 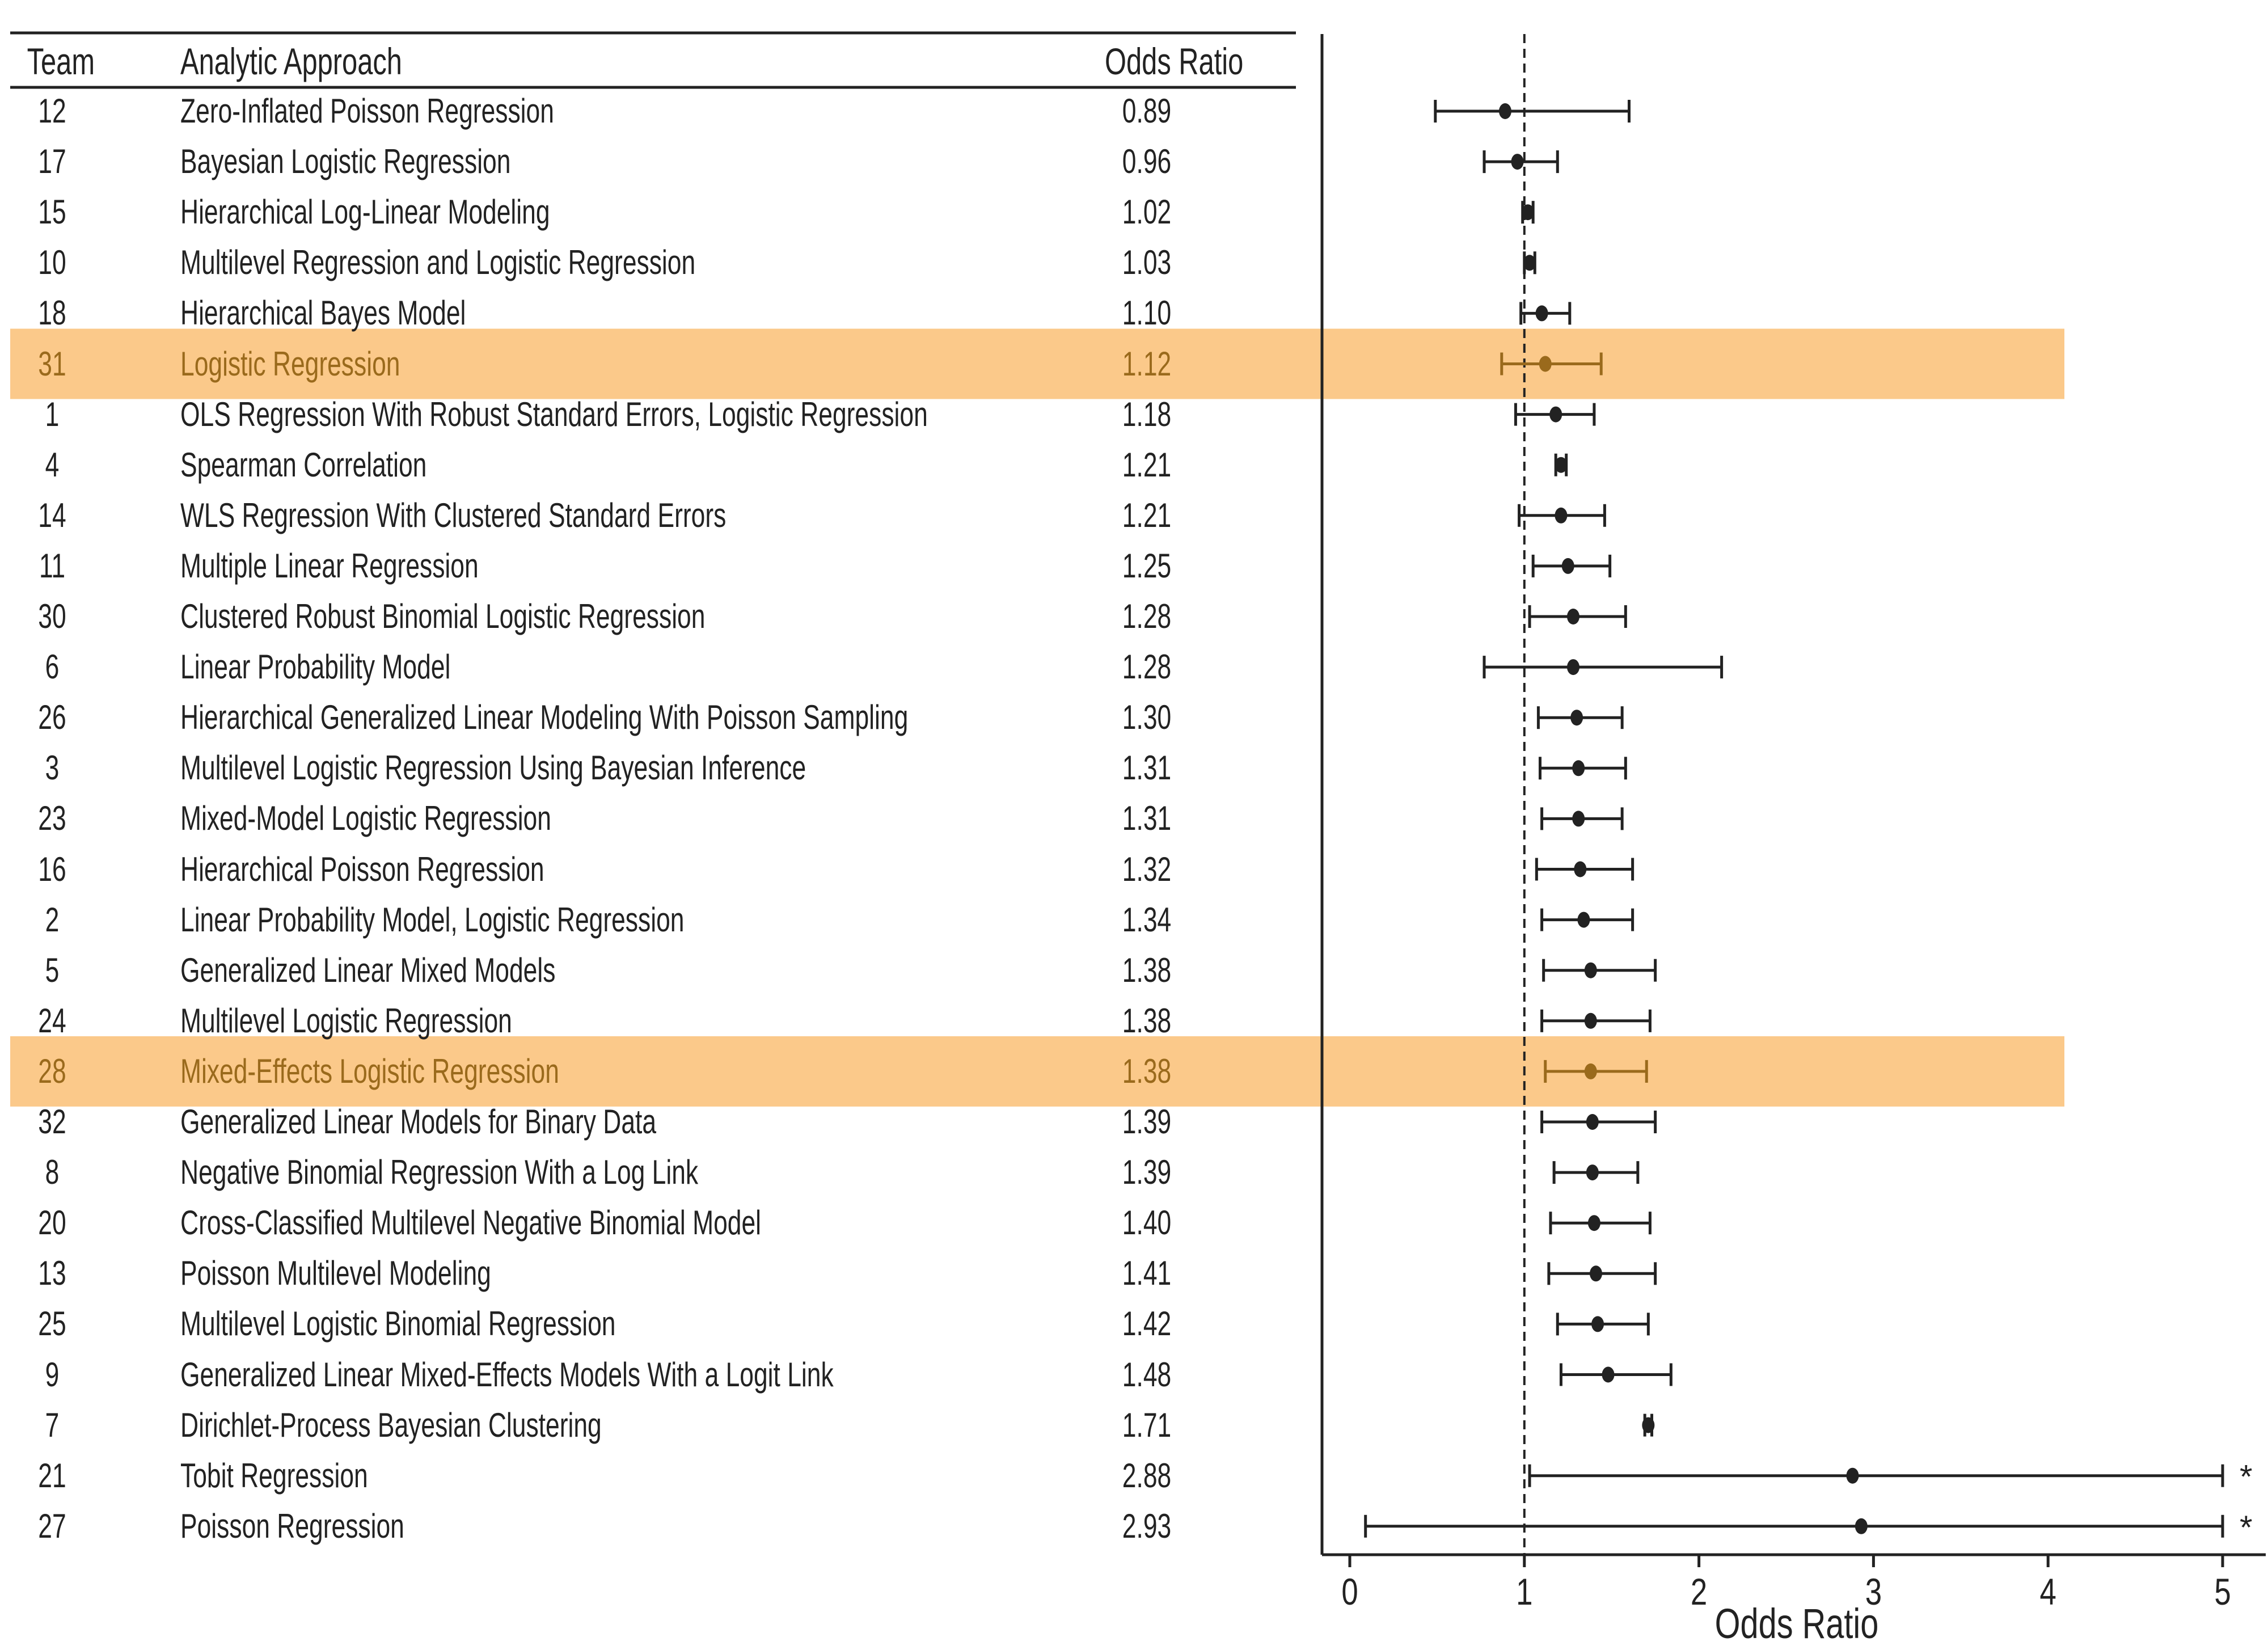 What do you see at coordinates (52, 1020) in the screenshot?
I see `team-id: 24` at bounding box center [52, 1020].